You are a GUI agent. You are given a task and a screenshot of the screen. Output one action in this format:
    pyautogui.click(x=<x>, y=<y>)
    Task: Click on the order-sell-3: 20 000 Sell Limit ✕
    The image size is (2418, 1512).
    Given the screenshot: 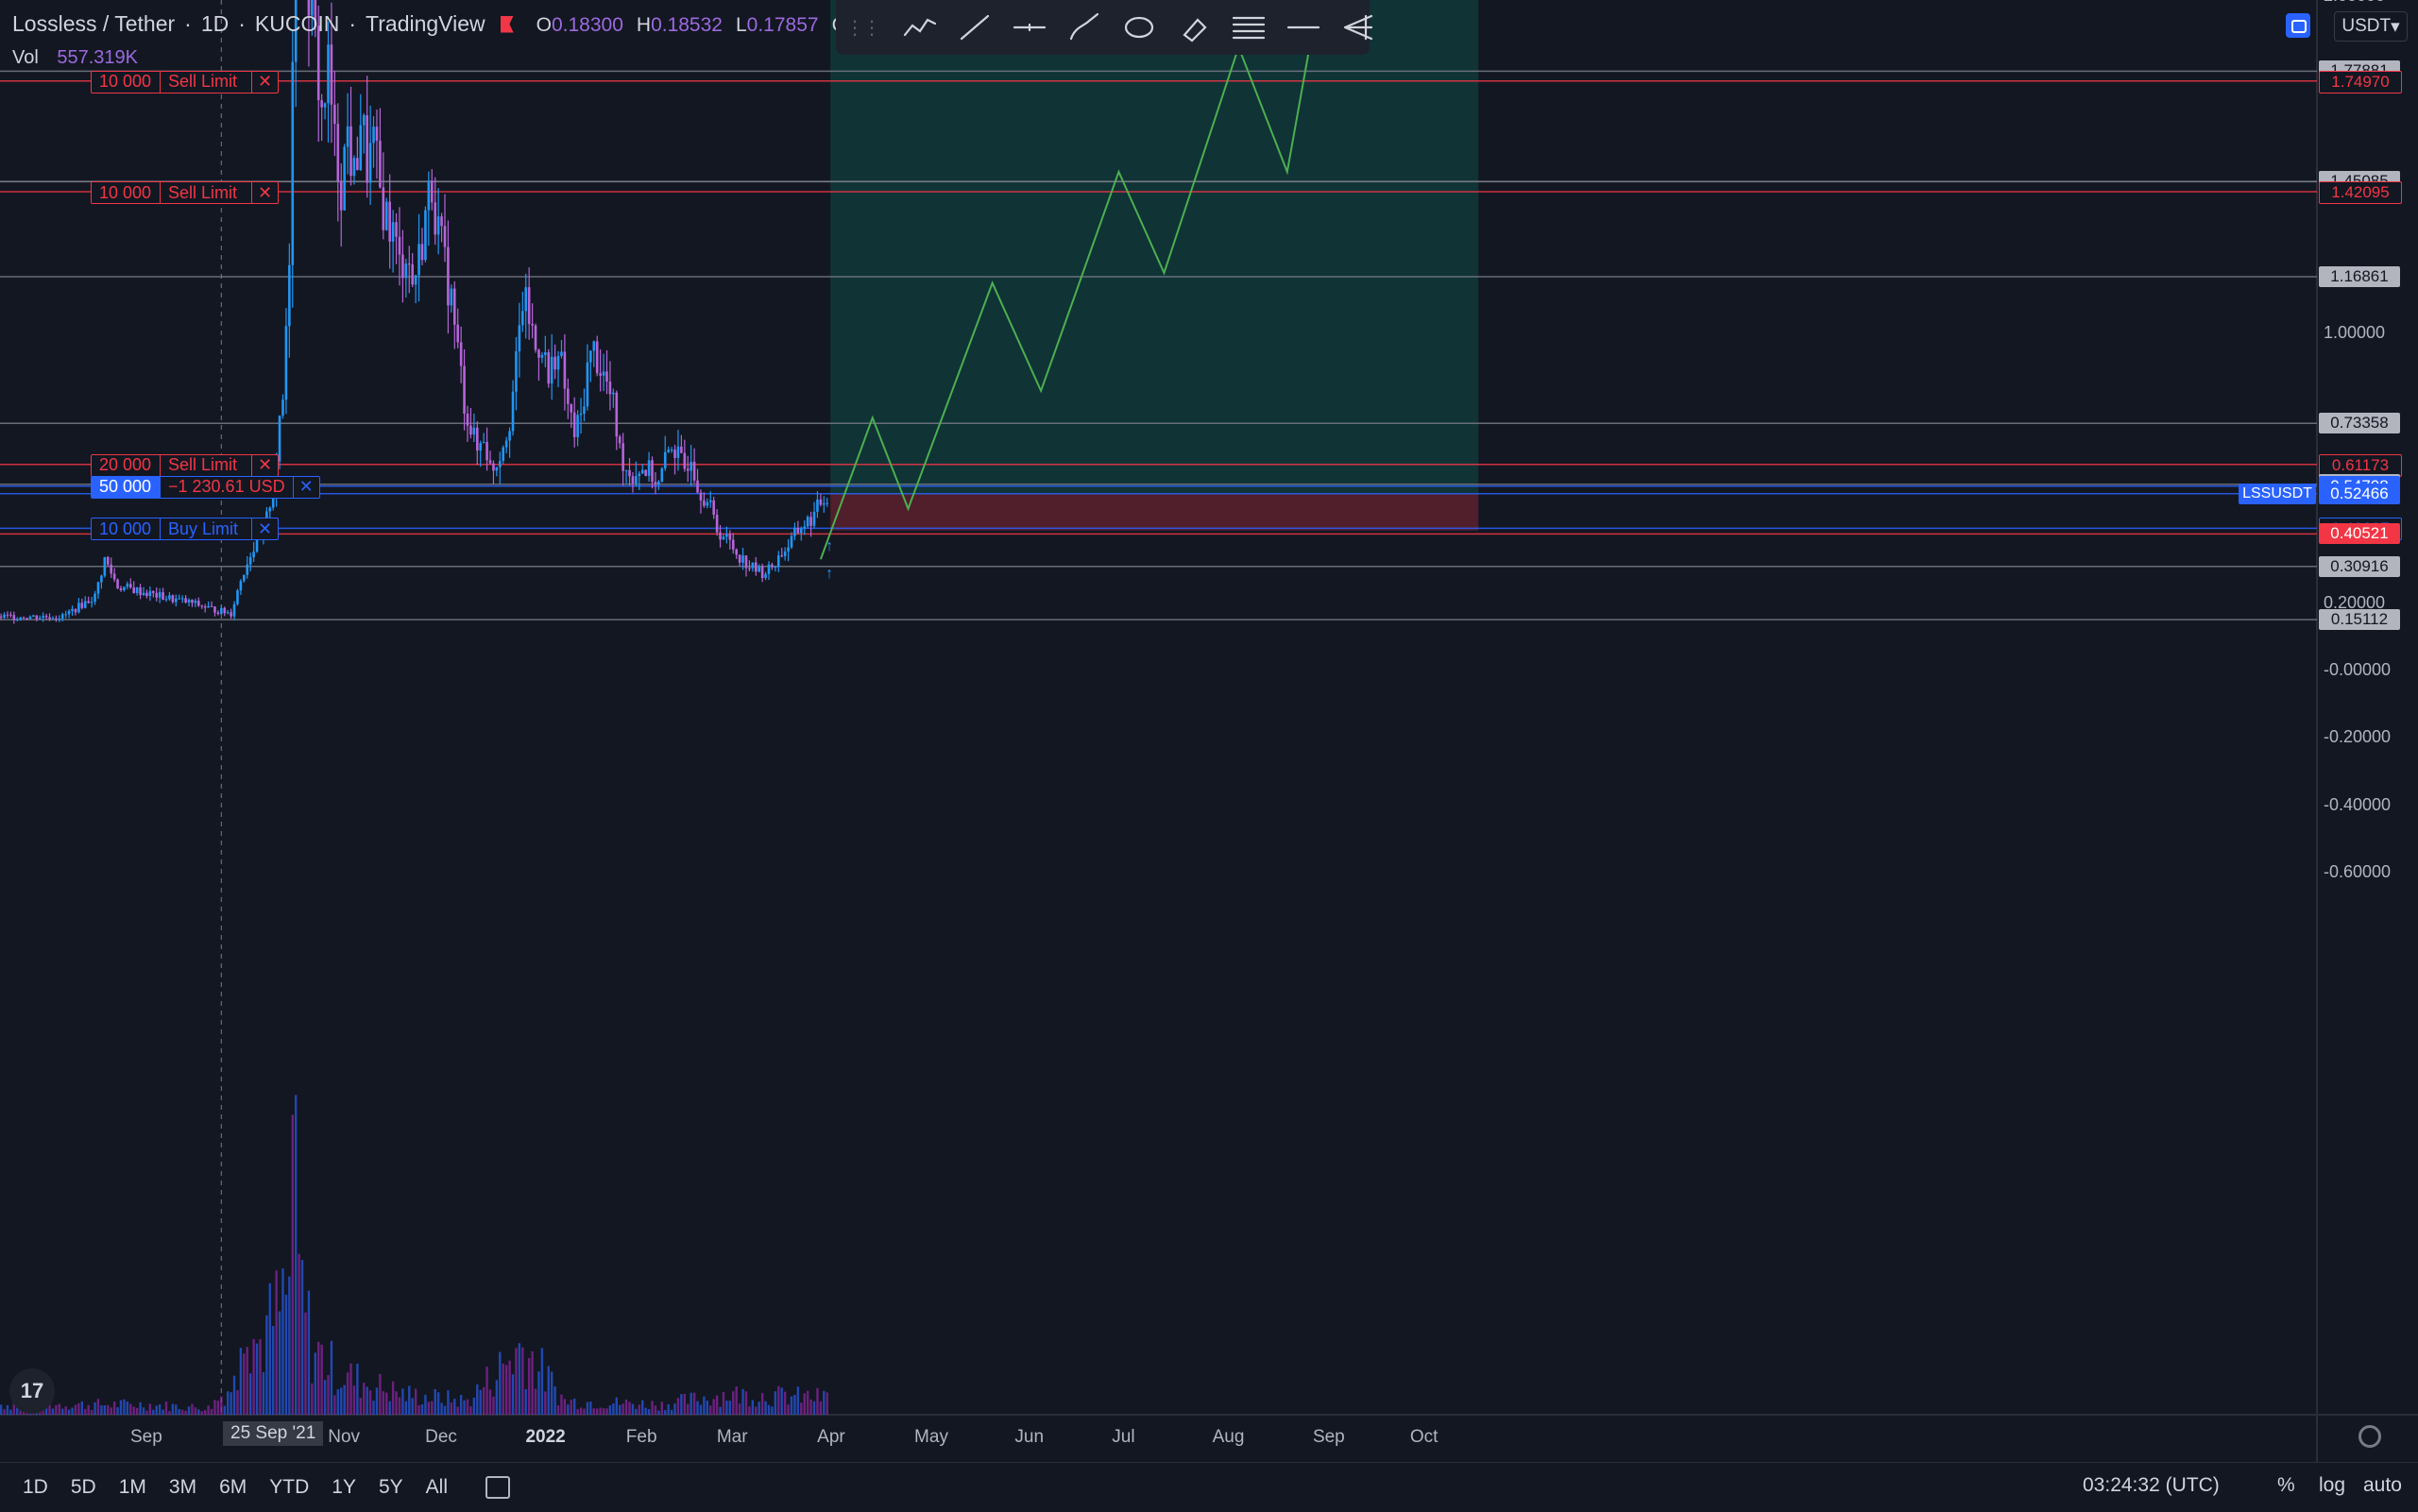 What is the action you would take?
    pyautogui.click(x=185, y=465)
    